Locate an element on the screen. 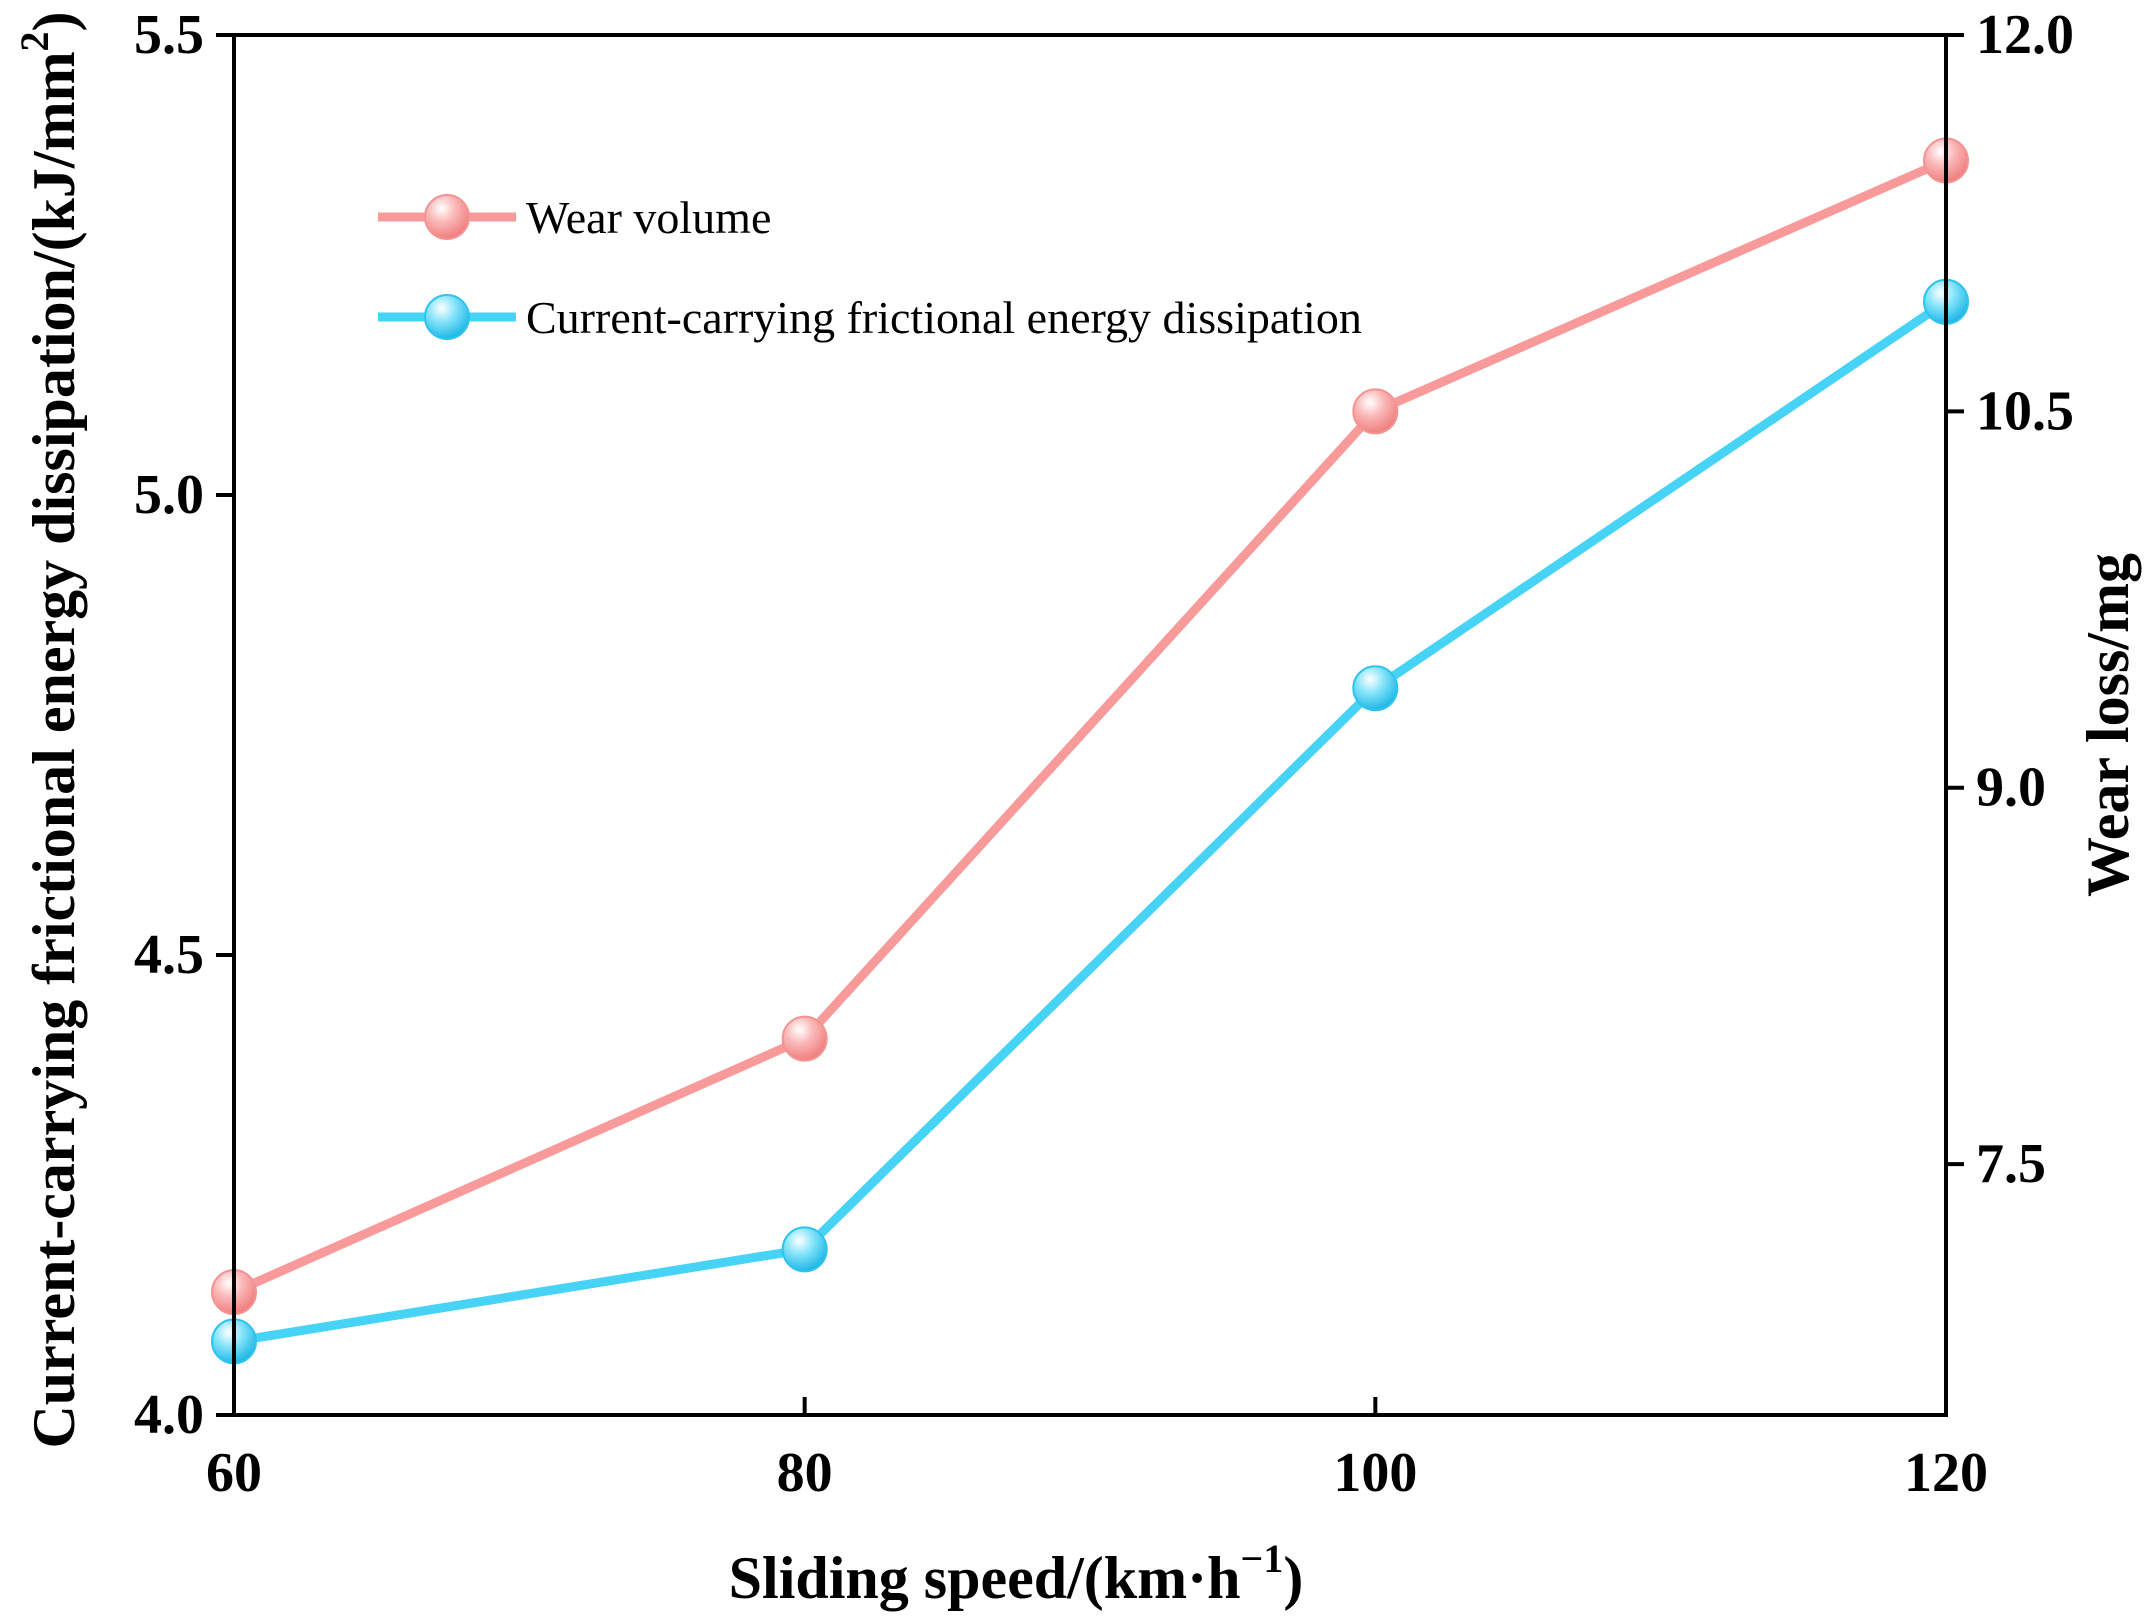  y-right-tick-label-12.0: 12.0 is located at coordinates (2025, 35).